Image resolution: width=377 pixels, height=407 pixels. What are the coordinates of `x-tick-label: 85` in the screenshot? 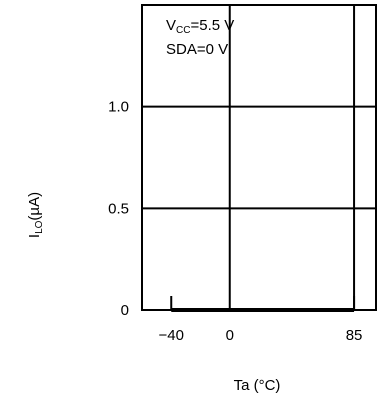 It's located at (354, 335).